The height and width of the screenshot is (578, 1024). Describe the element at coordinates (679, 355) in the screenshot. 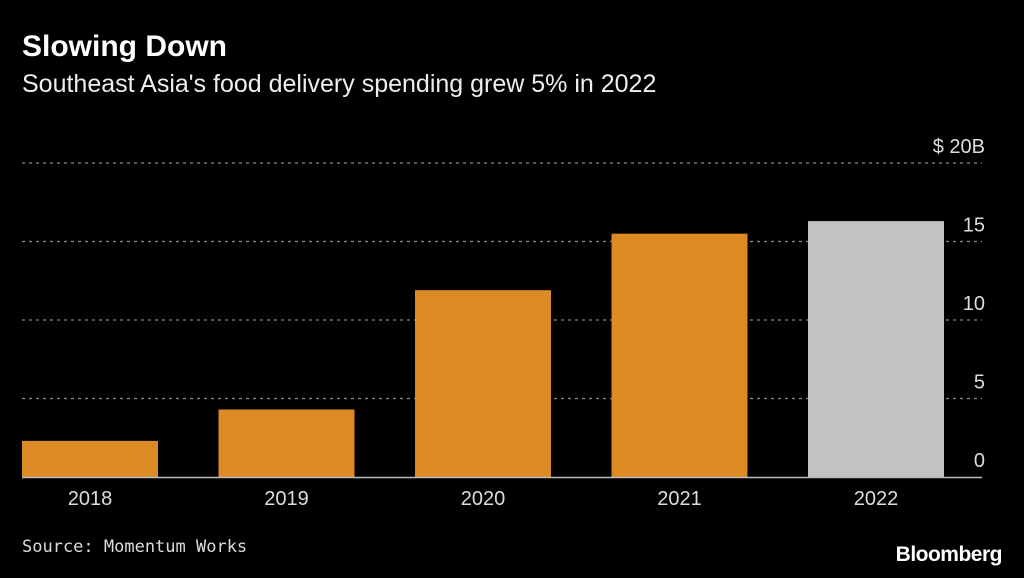

I see `bar-2021` at that location.